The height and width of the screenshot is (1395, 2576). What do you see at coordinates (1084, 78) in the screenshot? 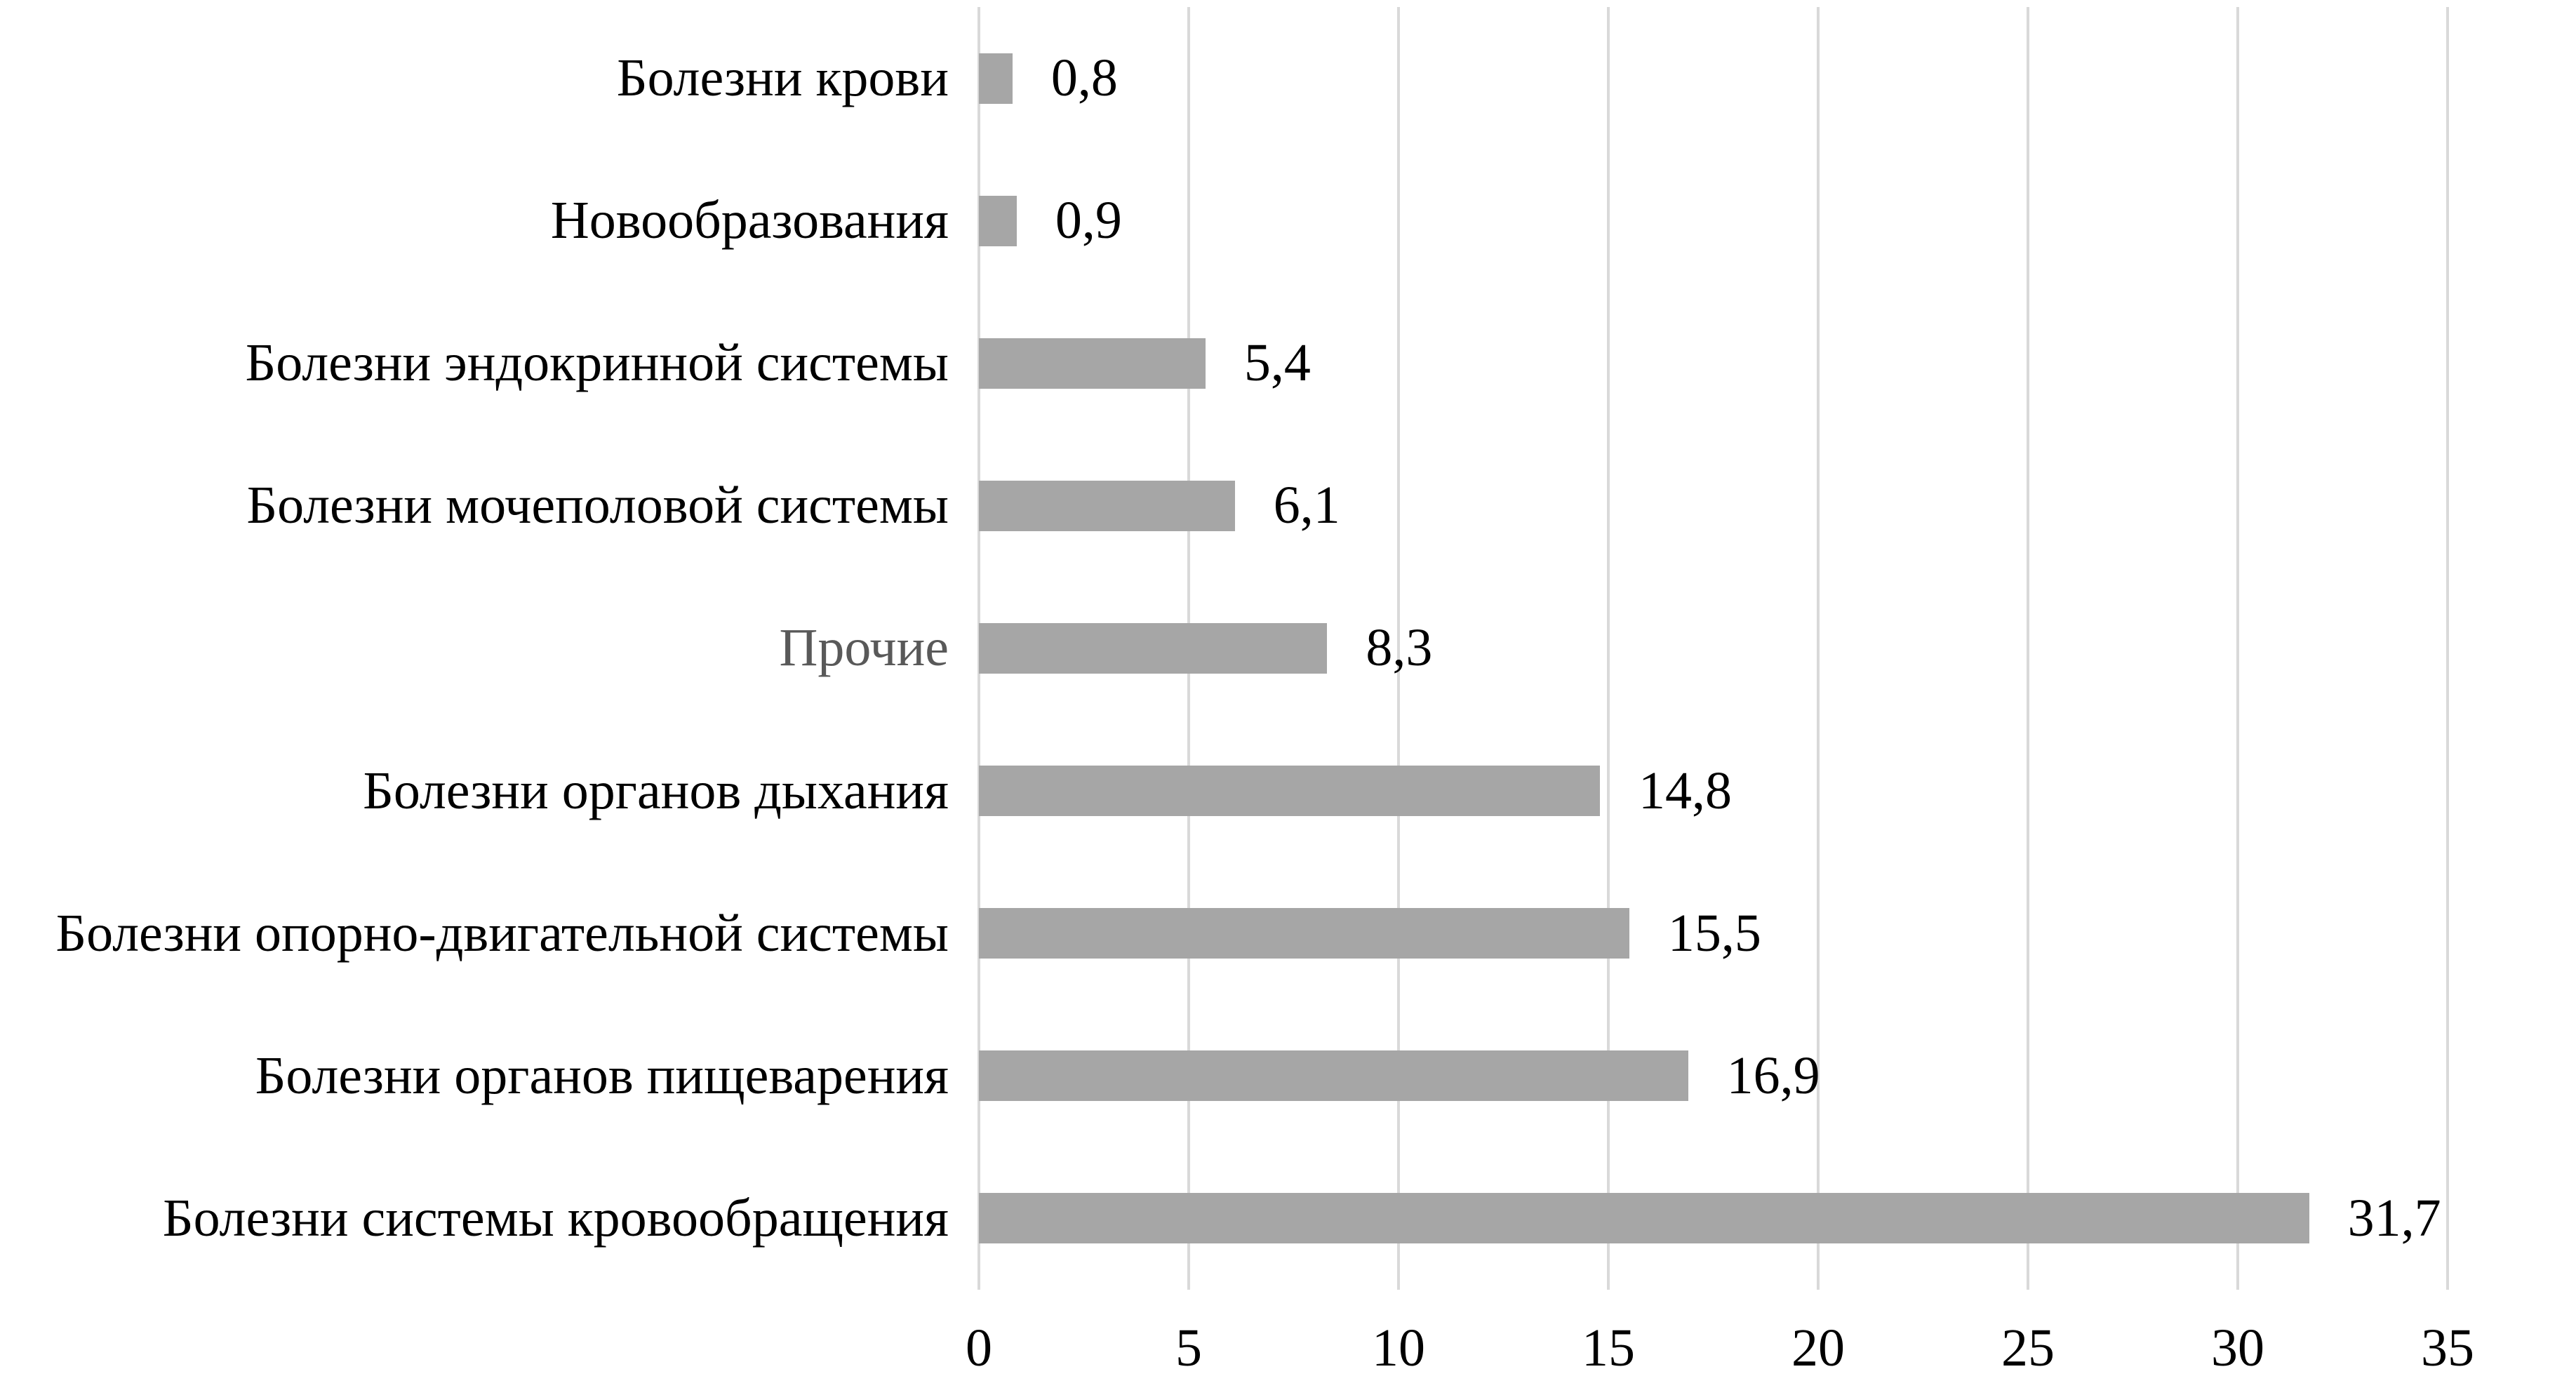
I see `value-label: 0,8` at bounding box center [1084, 78].